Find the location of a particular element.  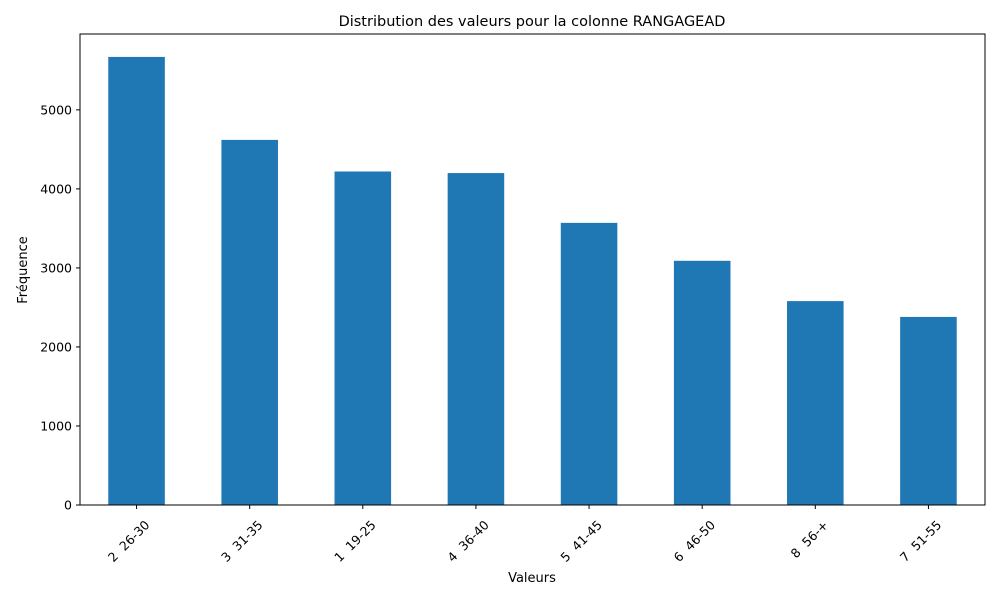

y-tick-label: 1000 is located at coordinates (56, 425).